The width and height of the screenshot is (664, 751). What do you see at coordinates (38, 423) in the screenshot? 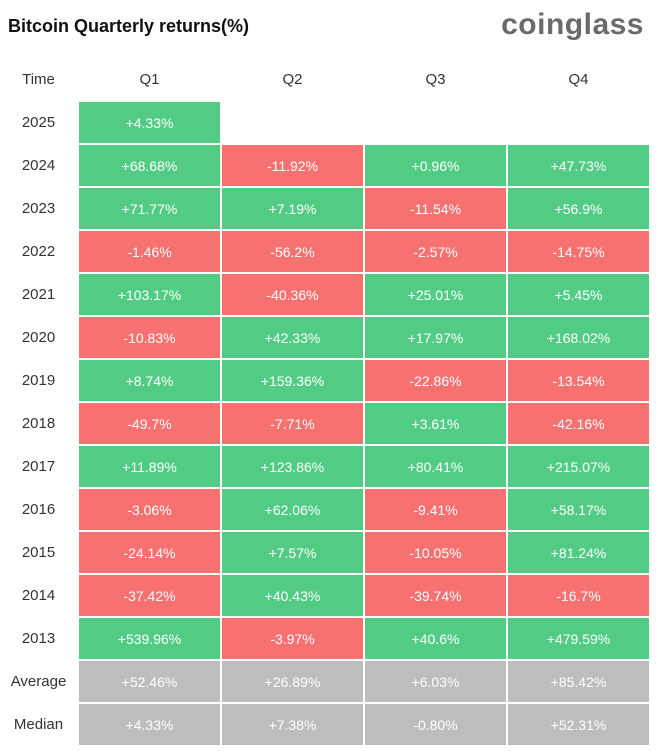
I see `row-label-2018: 2018` at bounding box center [38, 423].